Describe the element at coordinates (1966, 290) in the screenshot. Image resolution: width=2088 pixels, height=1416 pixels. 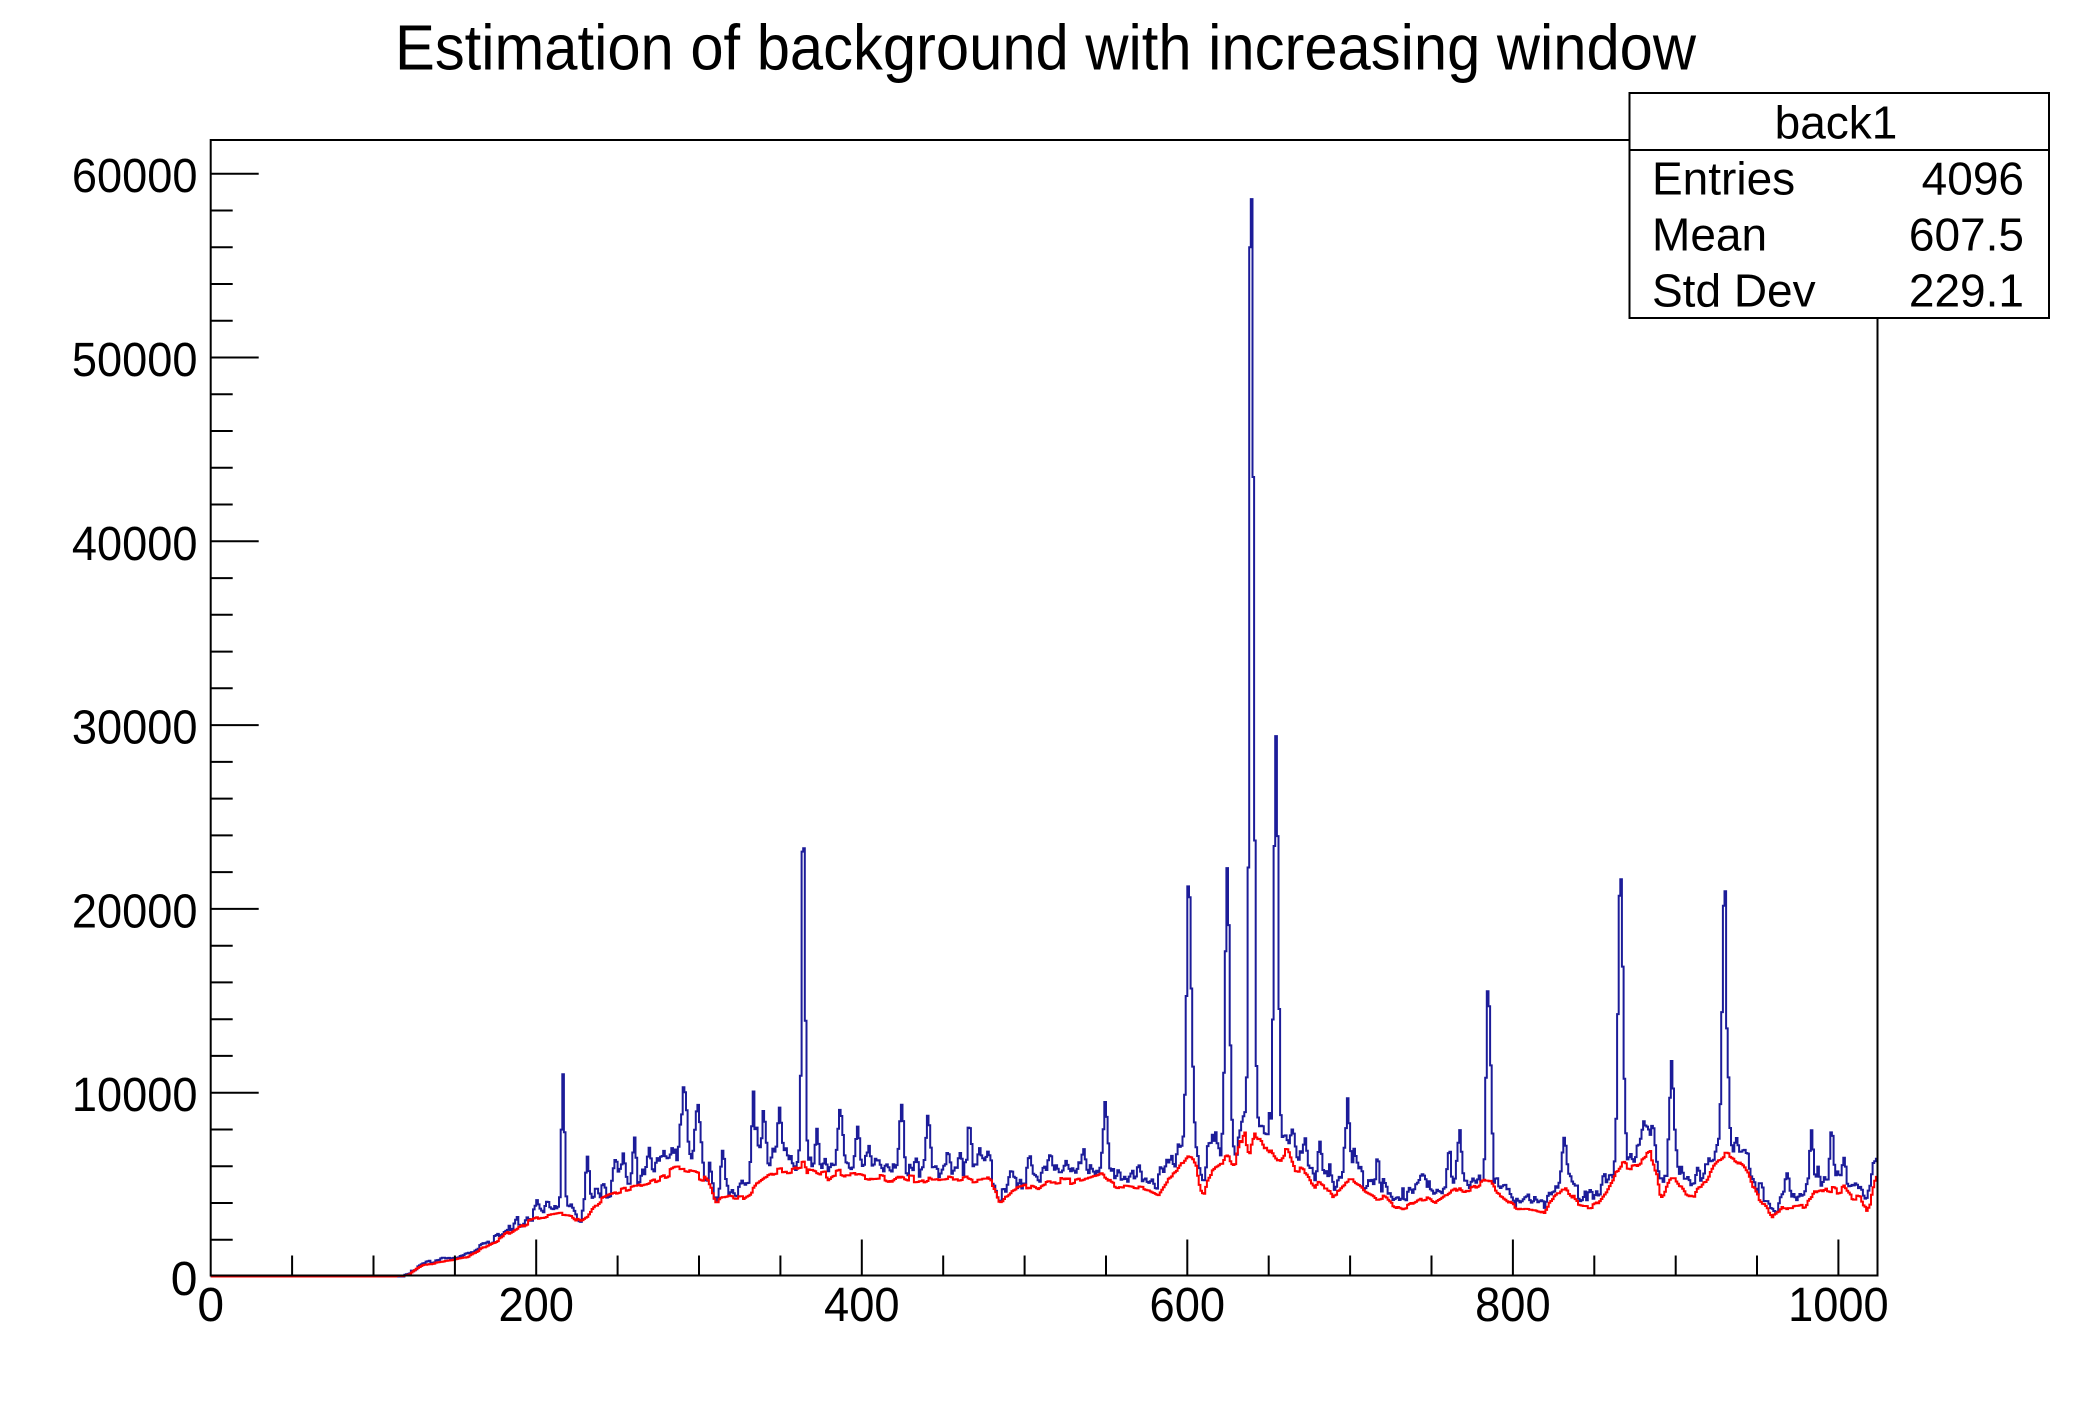
I see `svg-text: 229.1` at that location.